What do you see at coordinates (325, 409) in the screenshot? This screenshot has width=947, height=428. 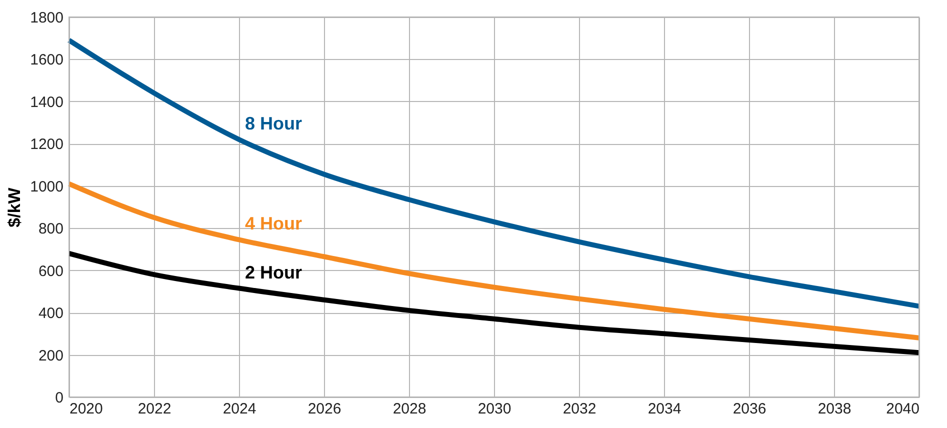 I see `x-tick-label: 2026` at bounding box center [325, 409].